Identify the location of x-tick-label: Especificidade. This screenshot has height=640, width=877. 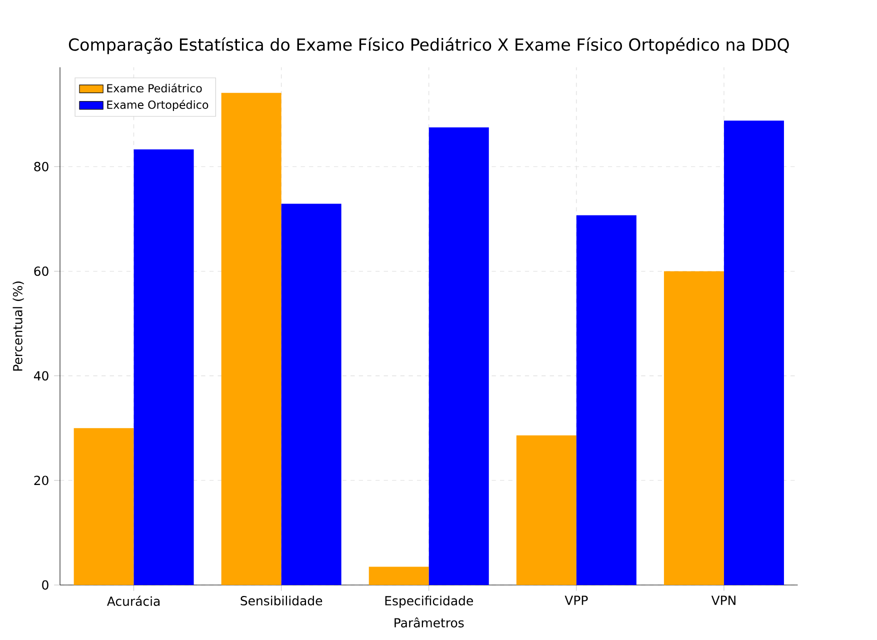
(429, 602).